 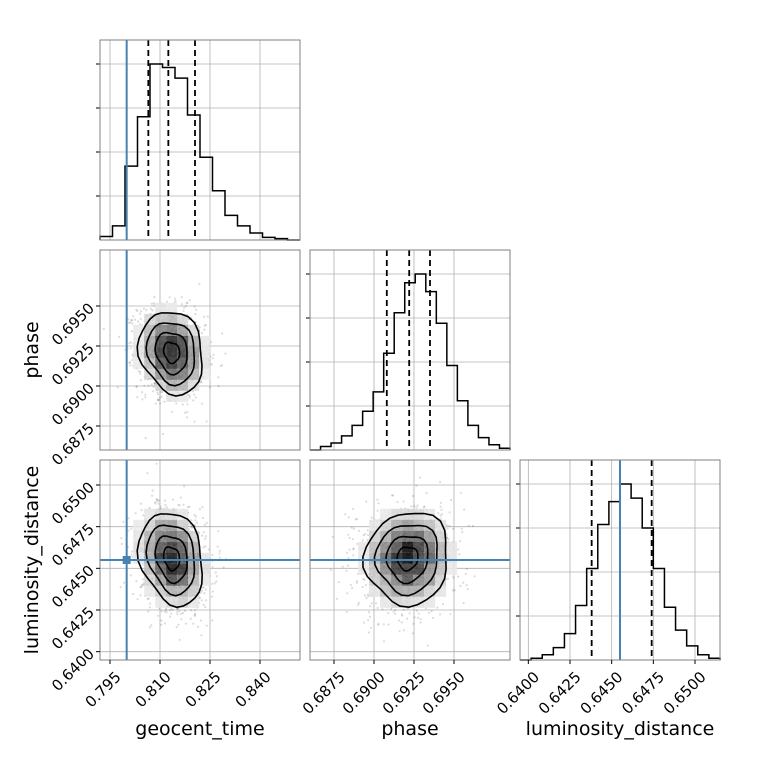 I want to click on x-axis-title-phase: phase, so click(x=409, y=729).